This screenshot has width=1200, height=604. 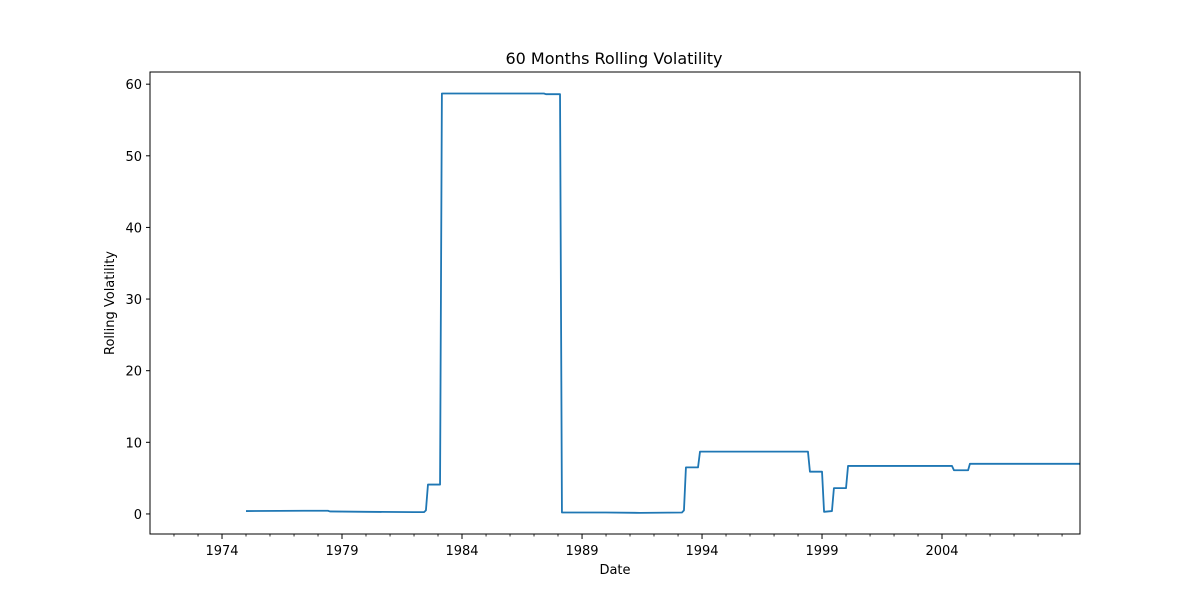 What do you see at coordinates (941, 551) in the screenshot?
I see `x-tick-label: 2004` at bounding box center [941, 551].